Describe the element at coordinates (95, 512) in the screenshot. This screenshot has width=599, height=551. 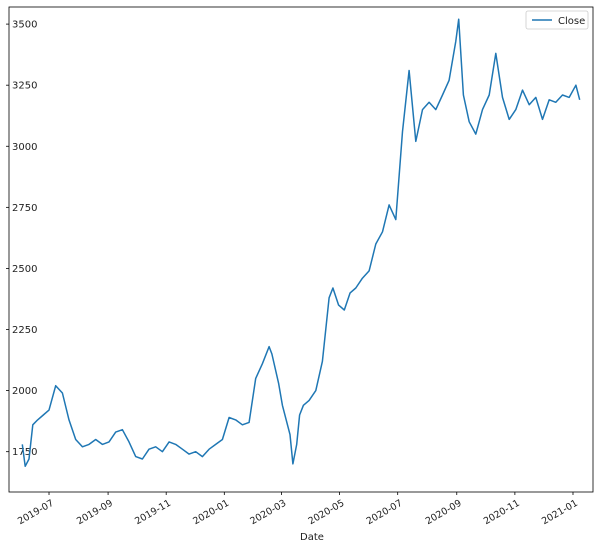
I see `x-tick-label: 2019-09` at that location.